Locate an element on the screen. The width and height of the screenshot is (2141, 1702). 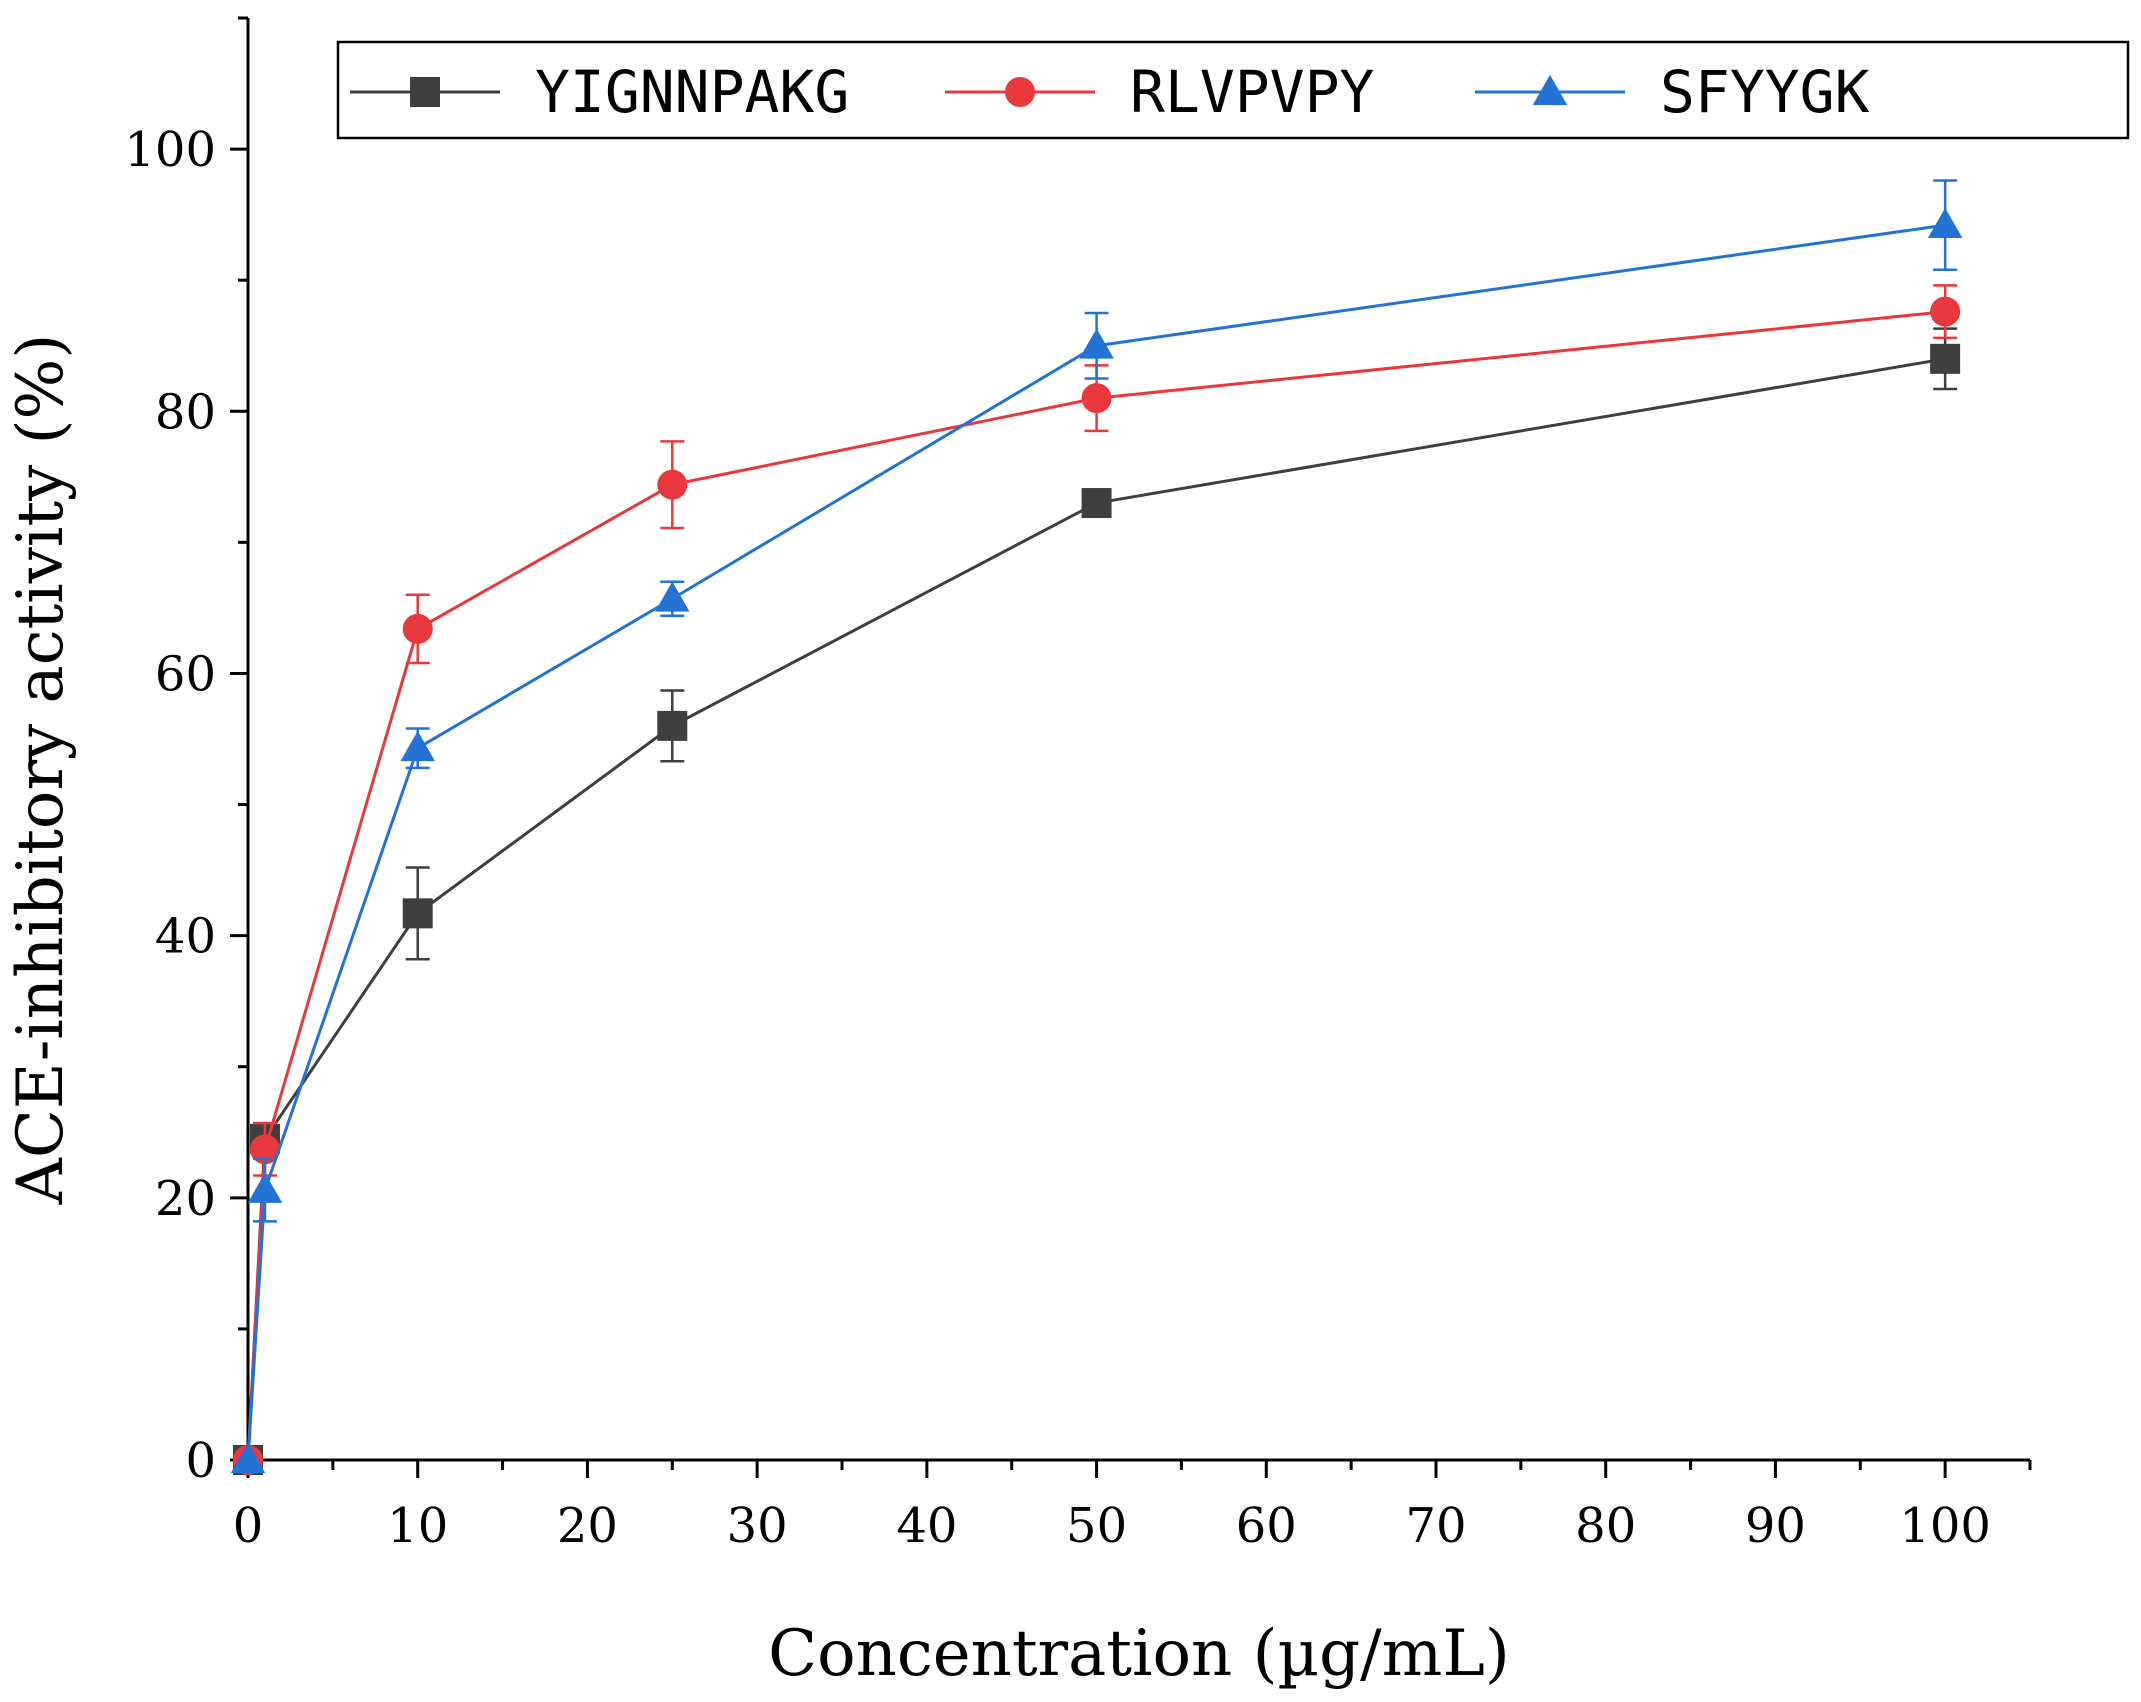
x-tick-label: 90 is located at coordinates (1775, 1526).